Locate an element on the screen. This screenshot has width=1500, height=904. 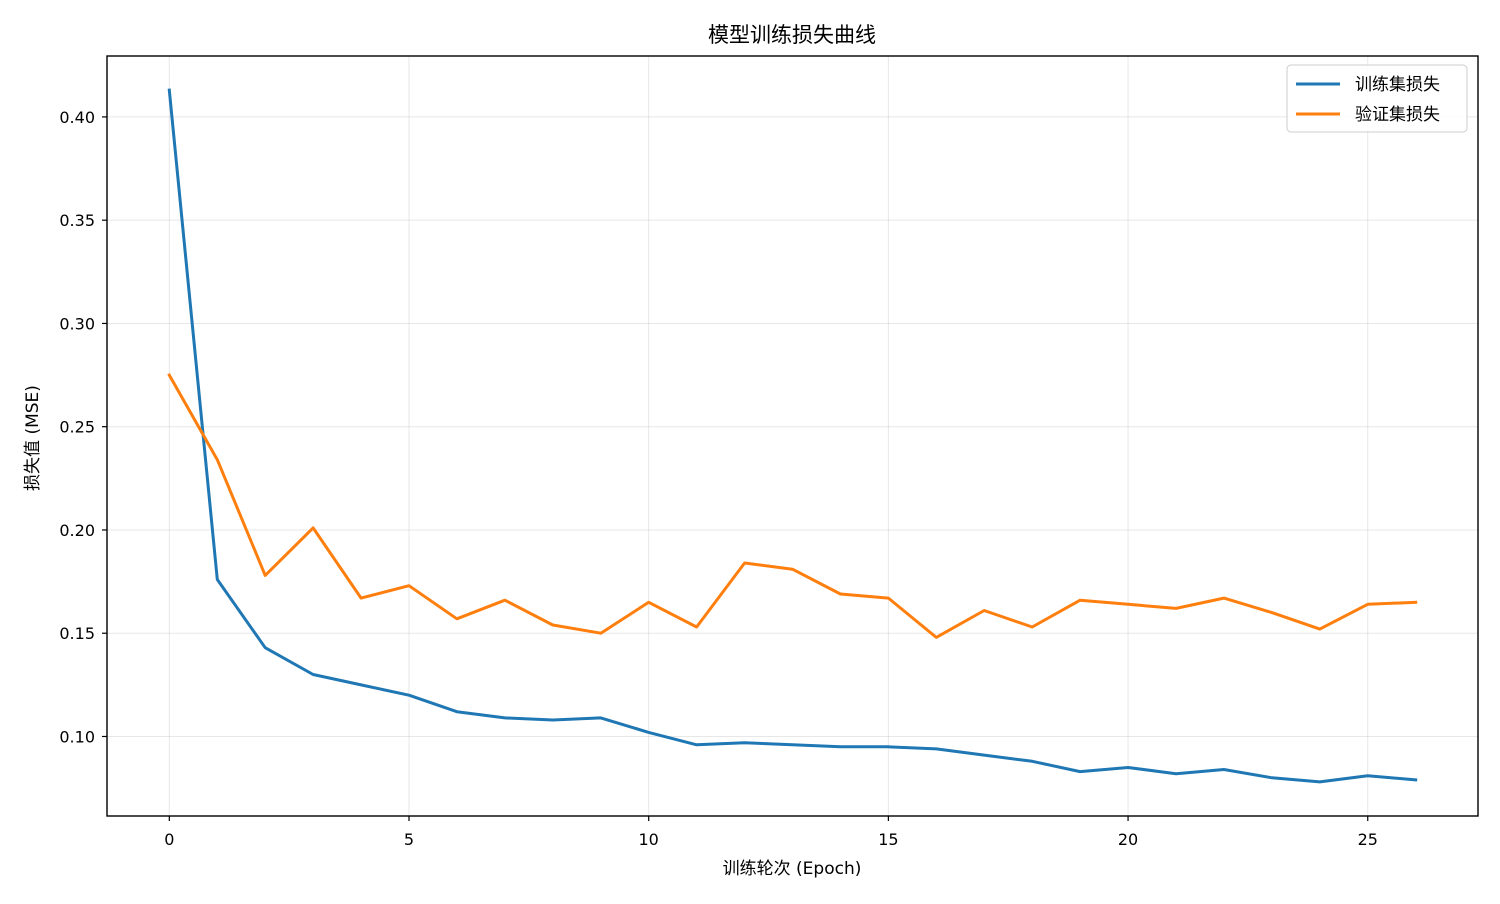
x-tick-label: 25 is located at coordinates (1368, 839).